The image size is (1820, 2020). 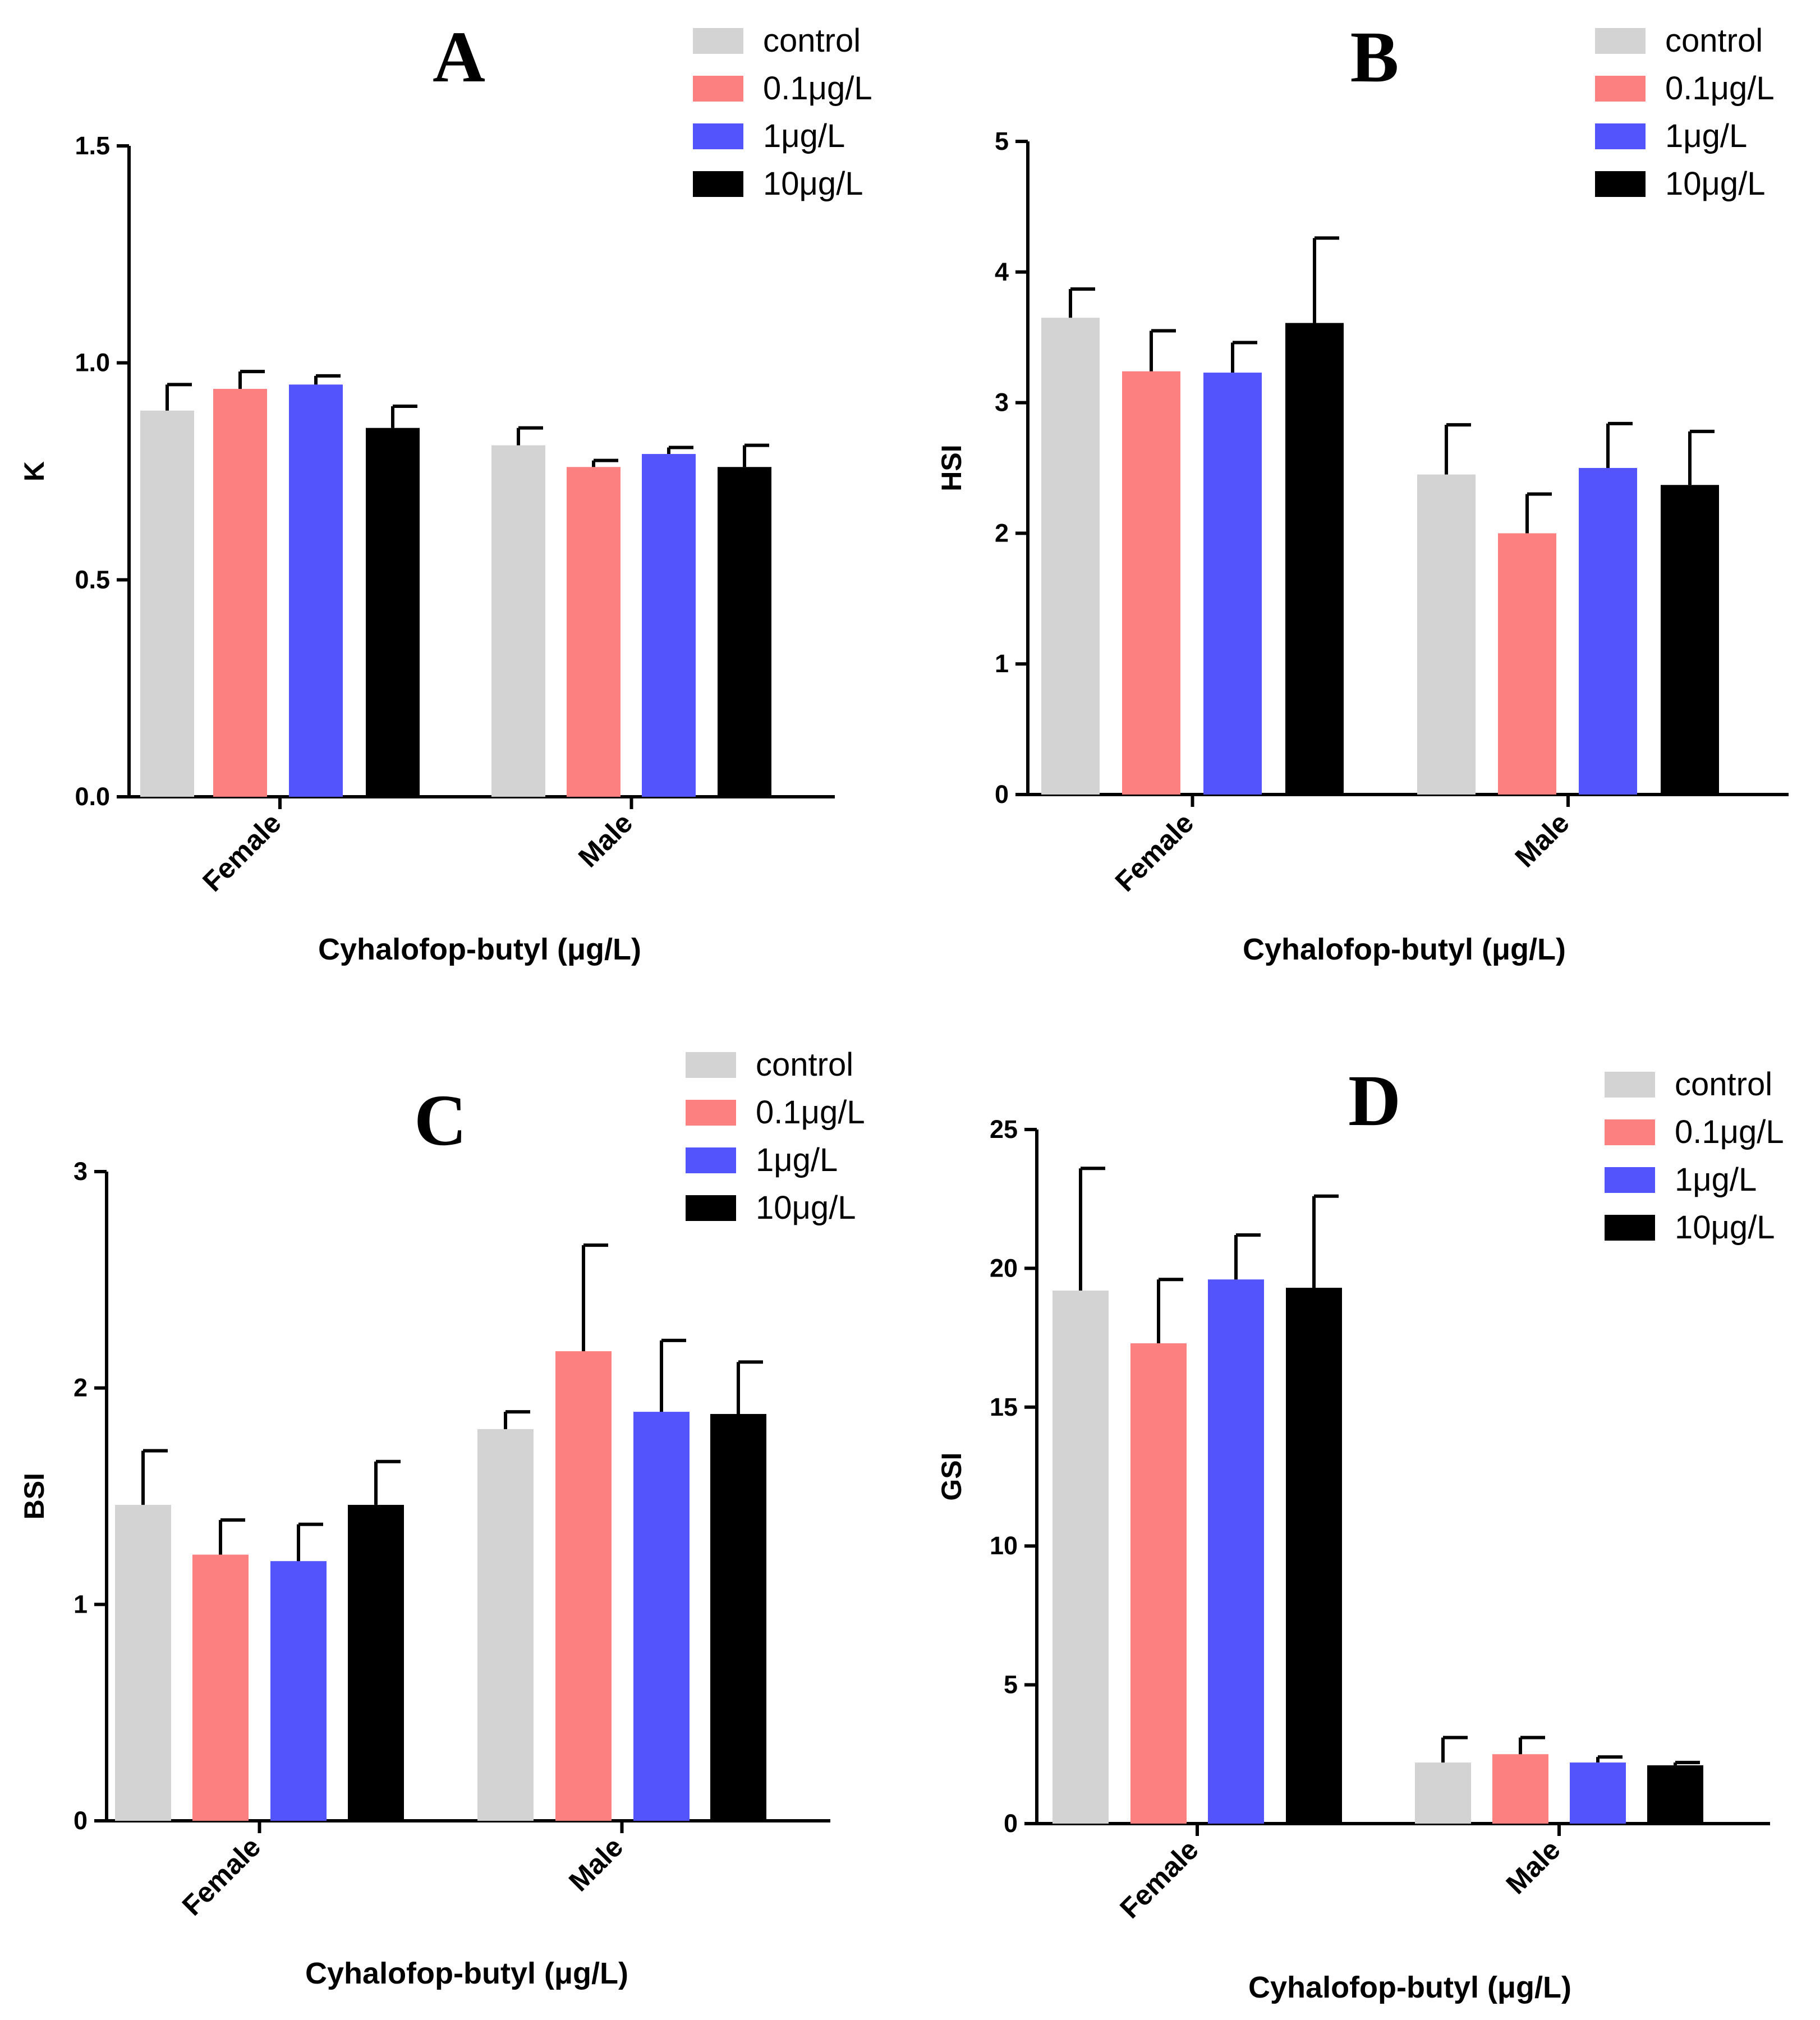 What do you see at coordinates (1004, 1268) in the screenshot?
I see `y-tick-label: 20` at bounding box center [1004, 1268].